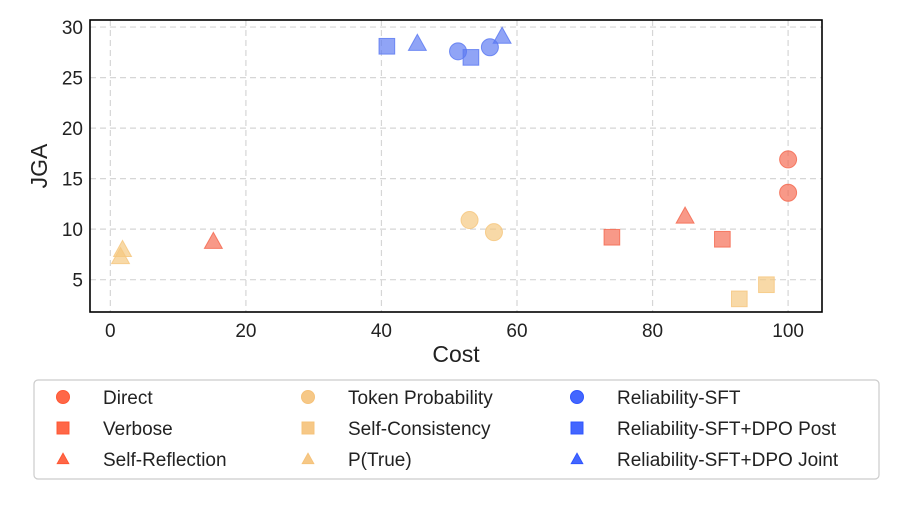  What do you see at coordinates (77, 281) in the screenshot?
I see `y-tick-label: 5` at bounding box center [77, 281].